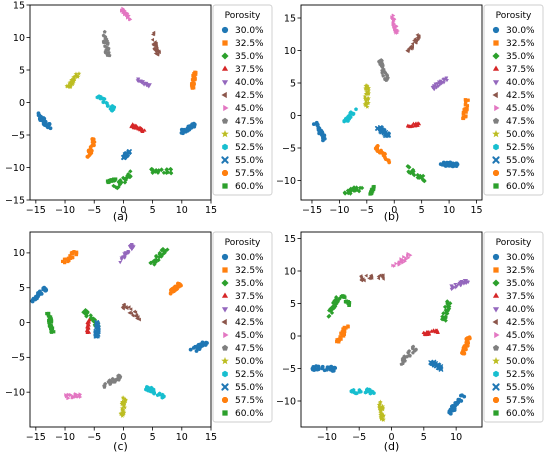 This screenshot has width=550, height=461. I want to click on legend-label: 42.5%, so click(520, 323).